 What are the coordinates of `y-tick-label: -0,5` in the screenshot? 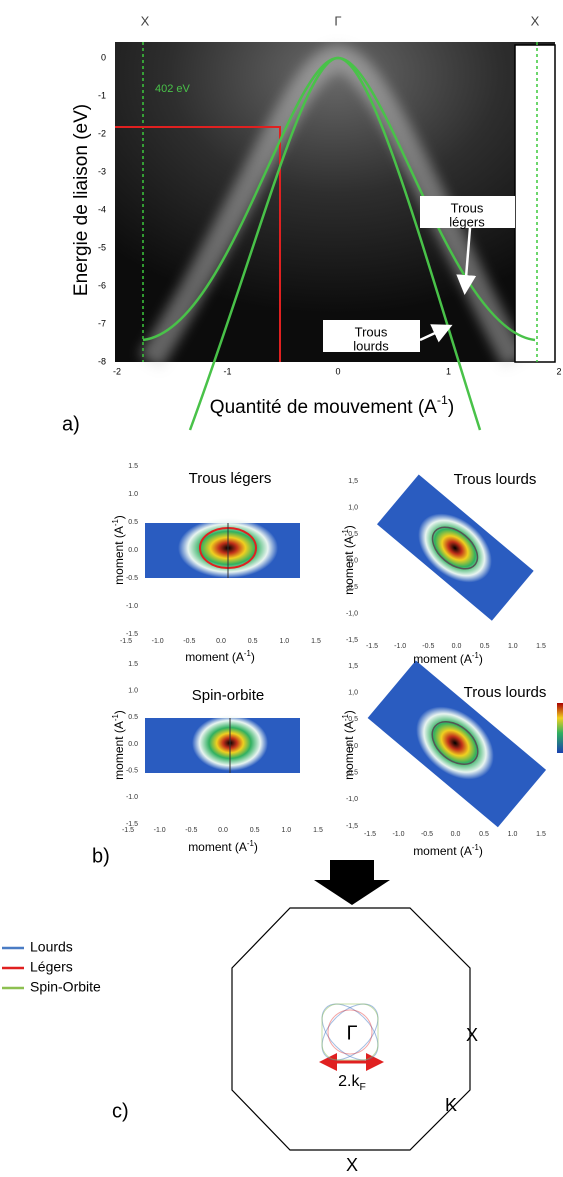 It's located at (352, 587).